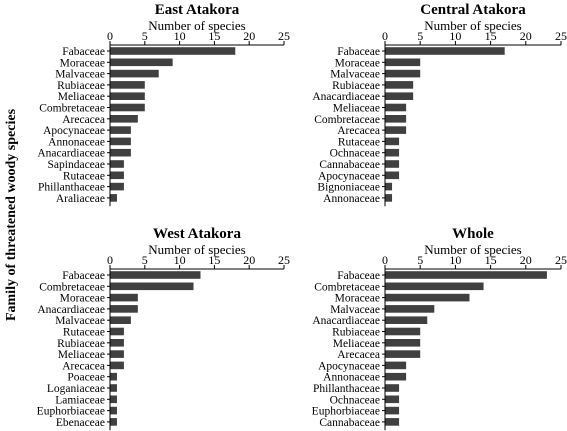  What do you see at coordinates (355, 400) in the screenshot?
I see `category-label: Ochnaceae` at bounding box center [355, 400].